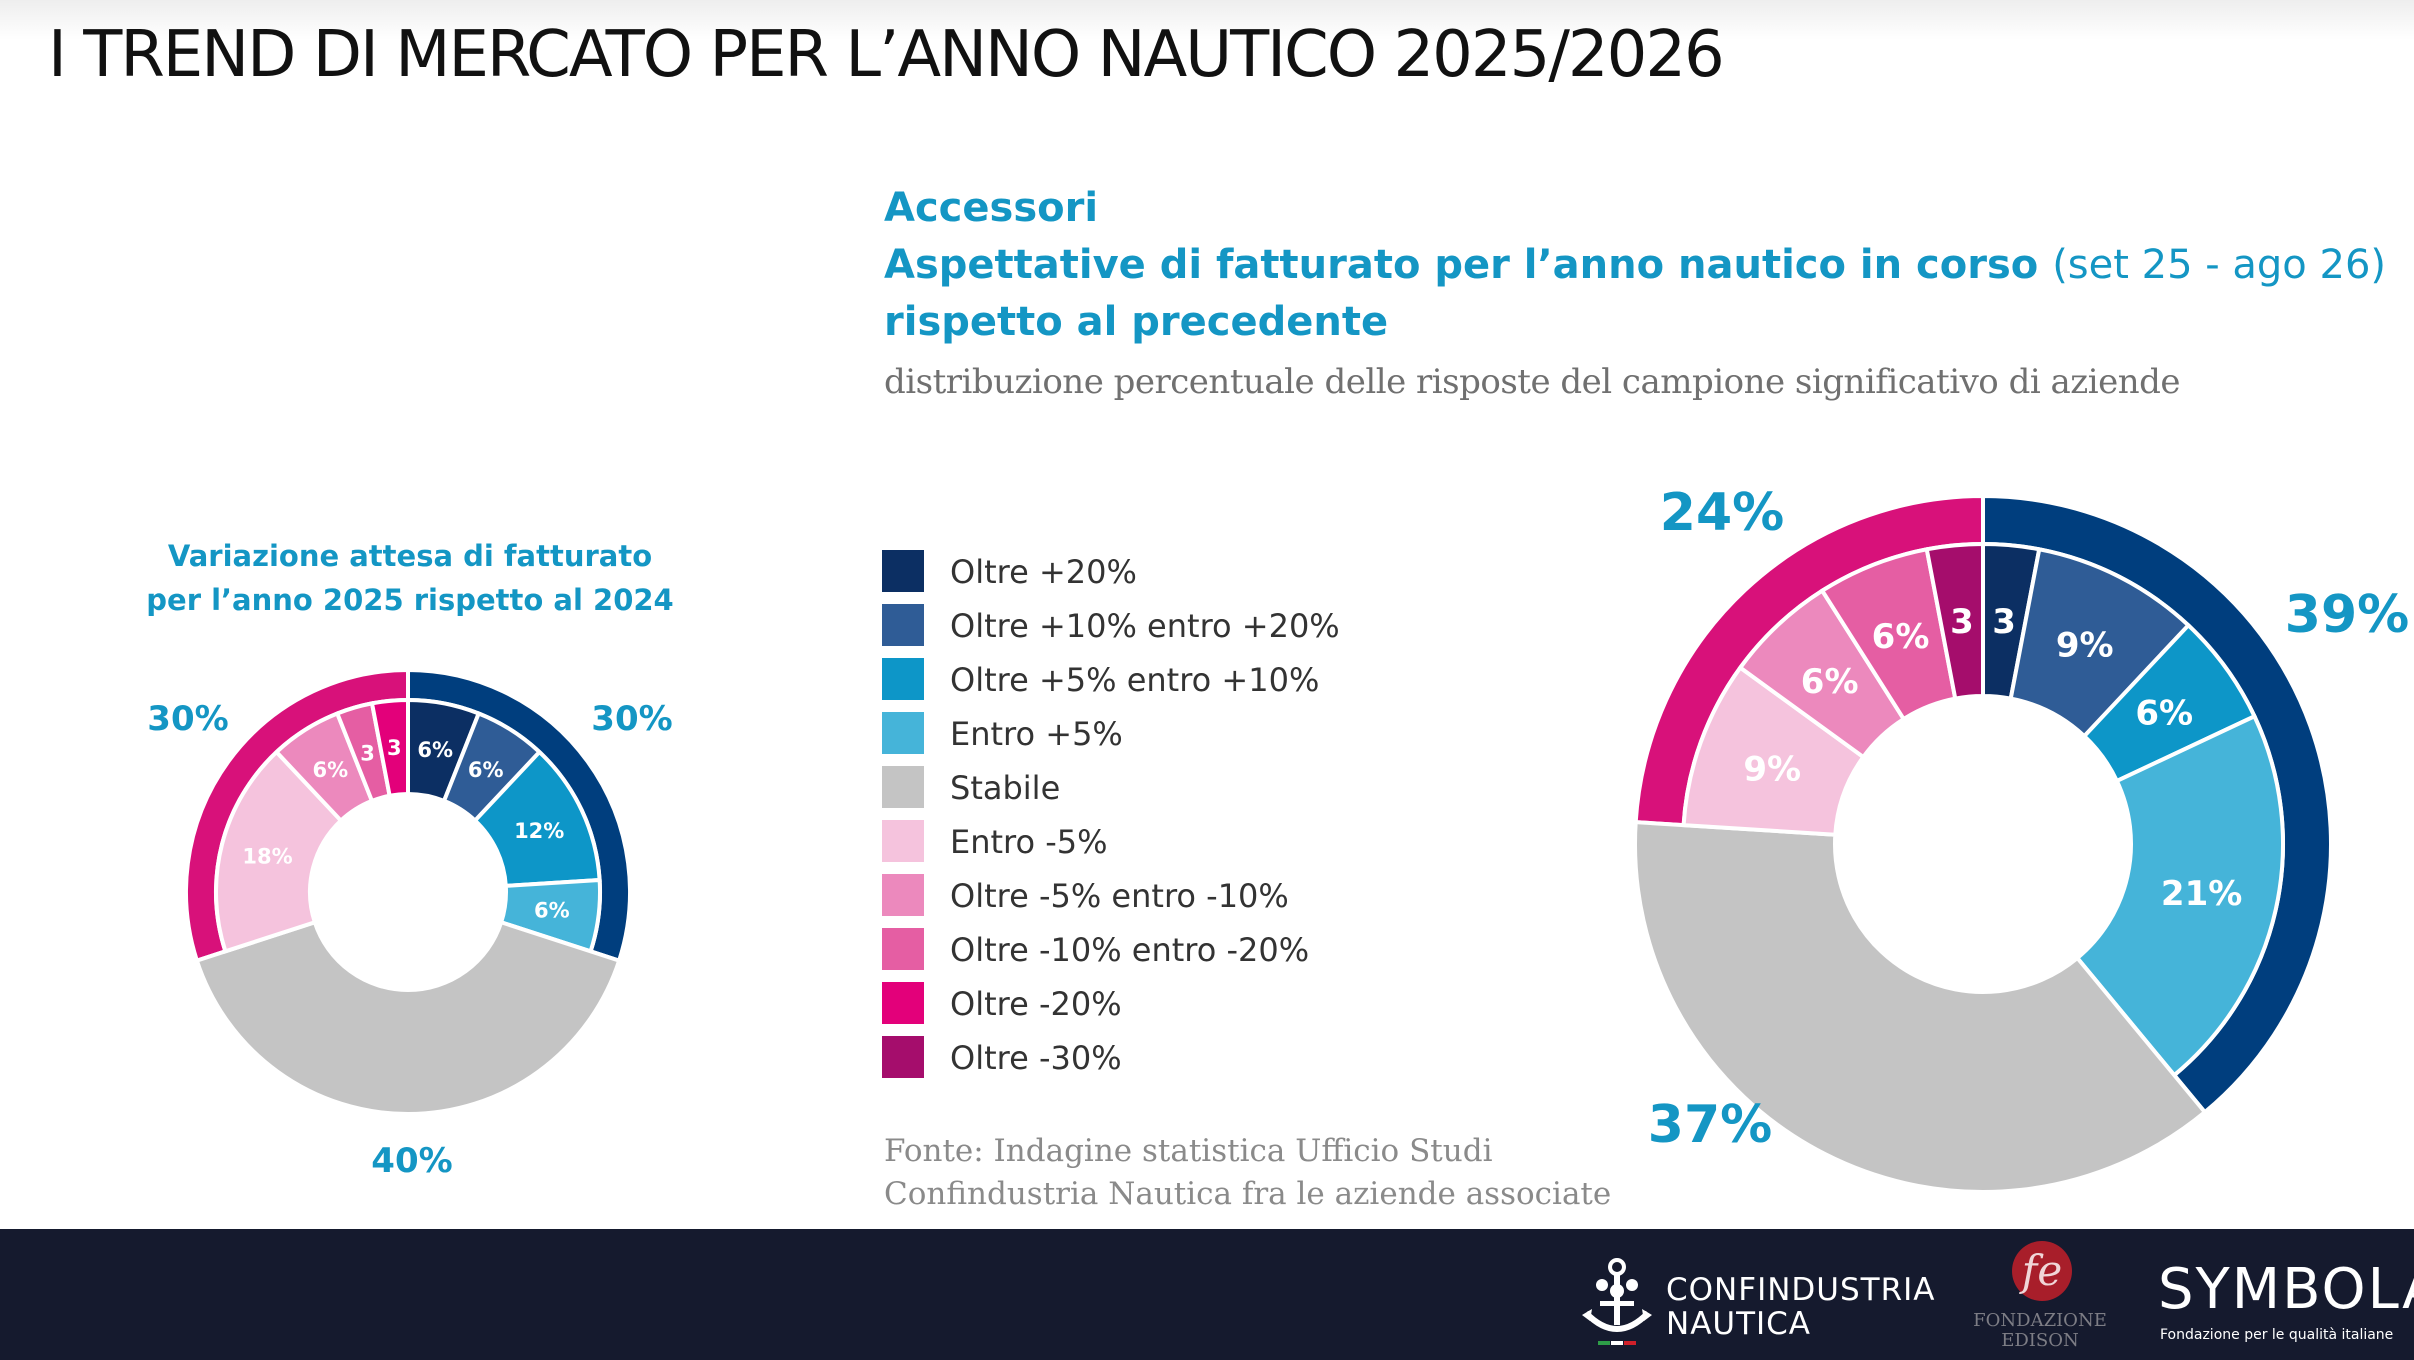 The width and height of the screenshot is (2414, 1360). Describe the element at coordinates (2286, 1289) in the screenshot. I see `symbola-wordmark: SYMBOLA` at that location.